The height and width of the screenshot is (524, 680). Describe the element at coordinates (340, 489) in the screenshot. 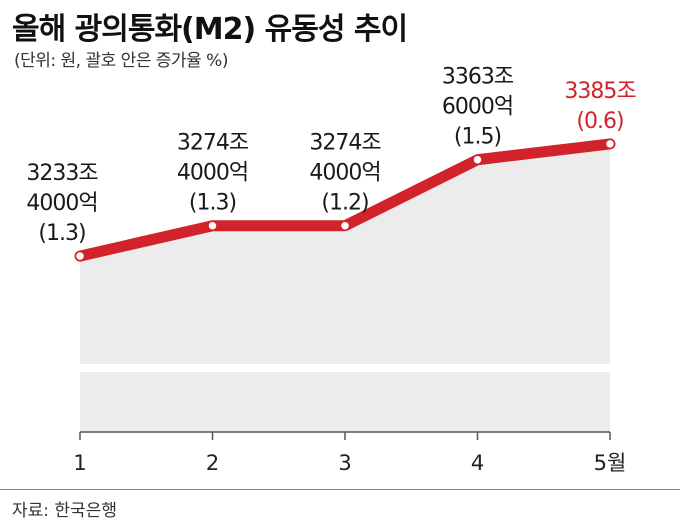

I see `footer-divider` at that location.